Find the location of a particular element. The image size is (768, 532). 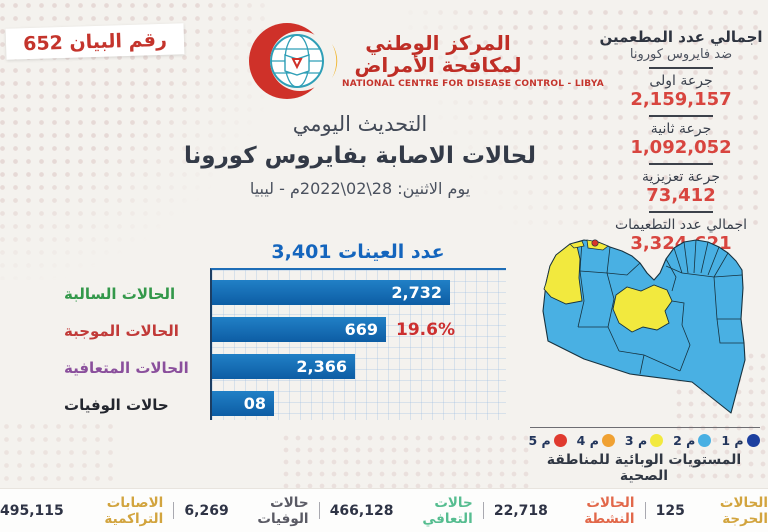

vaccination-subheading: ضد فايروس كورونا is located at coordinates (681, 54).